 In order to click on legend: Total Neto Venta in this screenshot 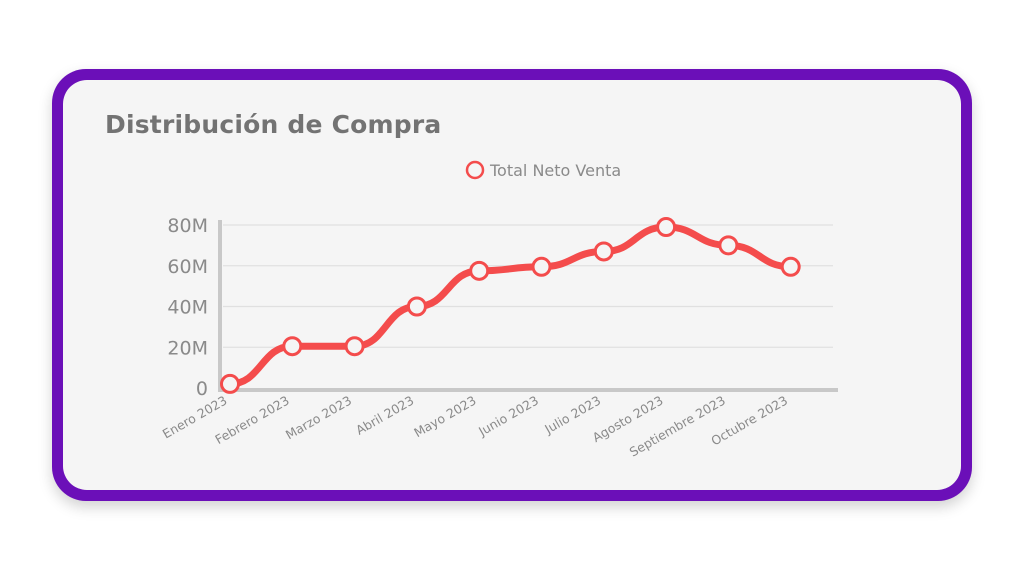, I will do `click(543, 170)`.